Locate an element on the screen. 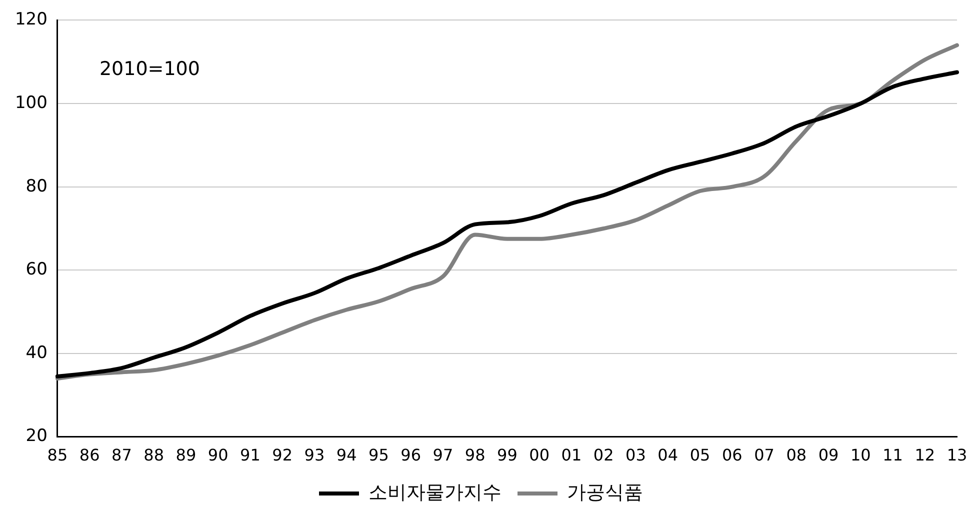 Image resolution: width=971 pixels, height=513 pixels. legend-label: 가공식품 is located at coordinates (605, 492).